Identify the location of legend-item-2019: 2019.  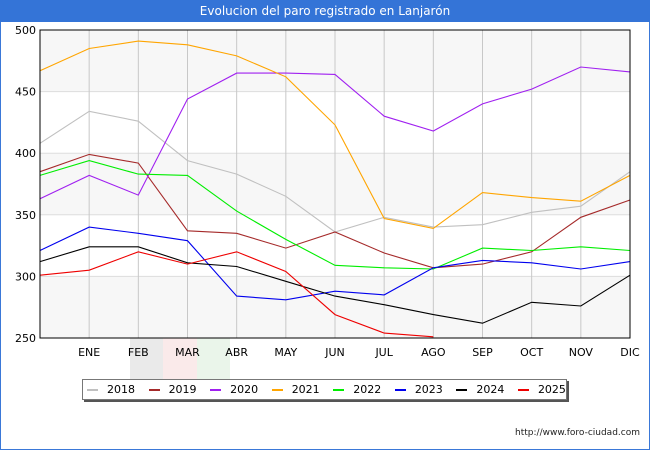
(172, 389).